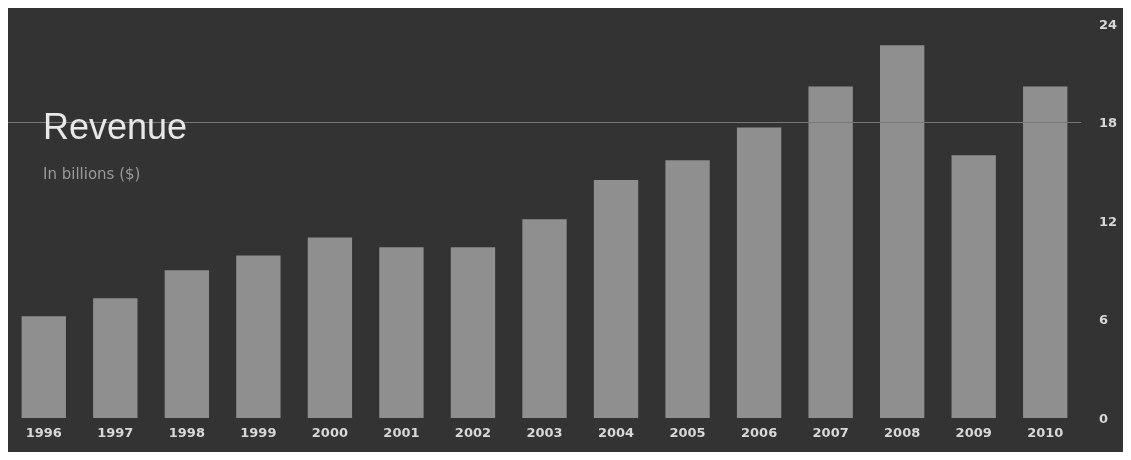 The height and width of the screenshot is (460, 1131). Describe the element at coordinates (616, 432) in the screenshot. I see `x-tick-label: 2004` at that location.